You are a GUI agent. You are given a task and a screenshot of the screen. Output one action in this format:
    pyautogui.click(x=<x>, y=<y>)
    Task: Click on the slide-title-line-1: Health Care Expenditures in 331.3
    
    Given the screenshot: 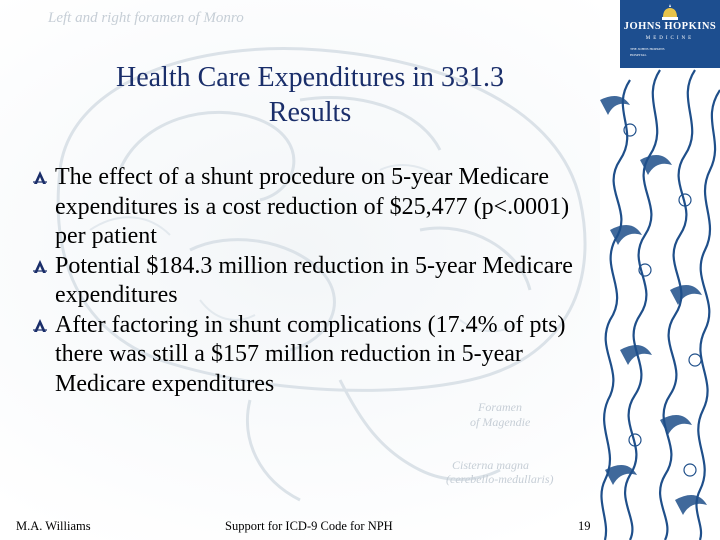 What is the action you would take?
    pyautogui.click(x=309, y=77)
    